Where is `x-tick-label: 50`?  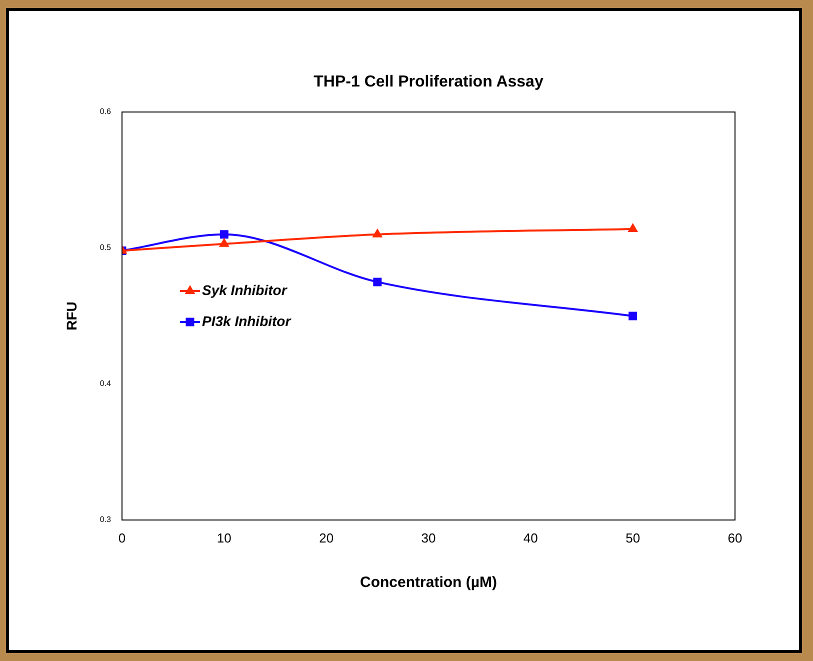
x-tick-label: 50 is located at coordinates (633, 538).